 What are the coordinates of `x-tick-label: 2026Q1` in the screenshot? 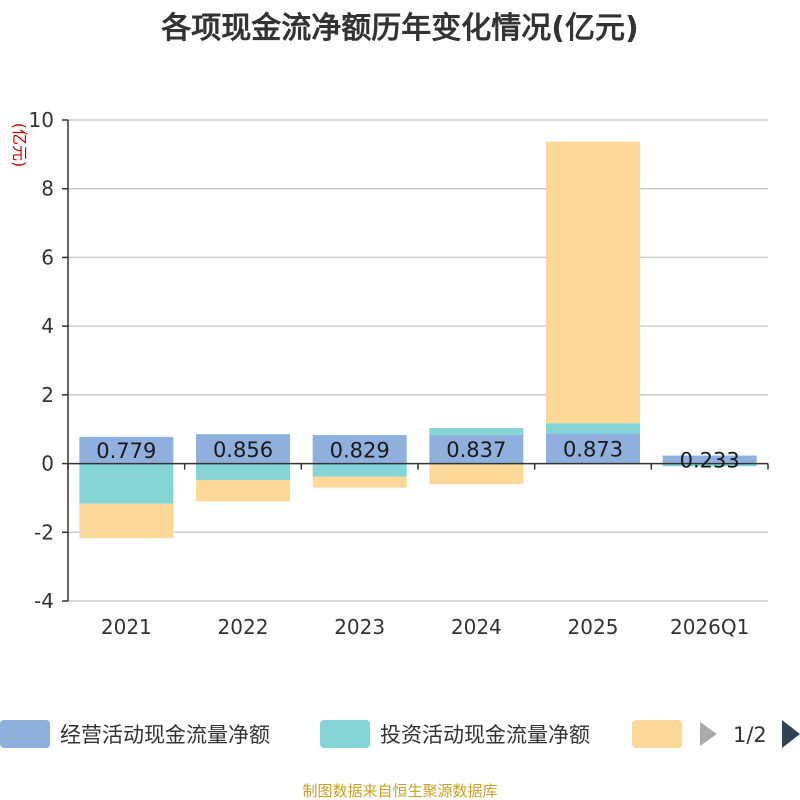 It's located at (709, 627).